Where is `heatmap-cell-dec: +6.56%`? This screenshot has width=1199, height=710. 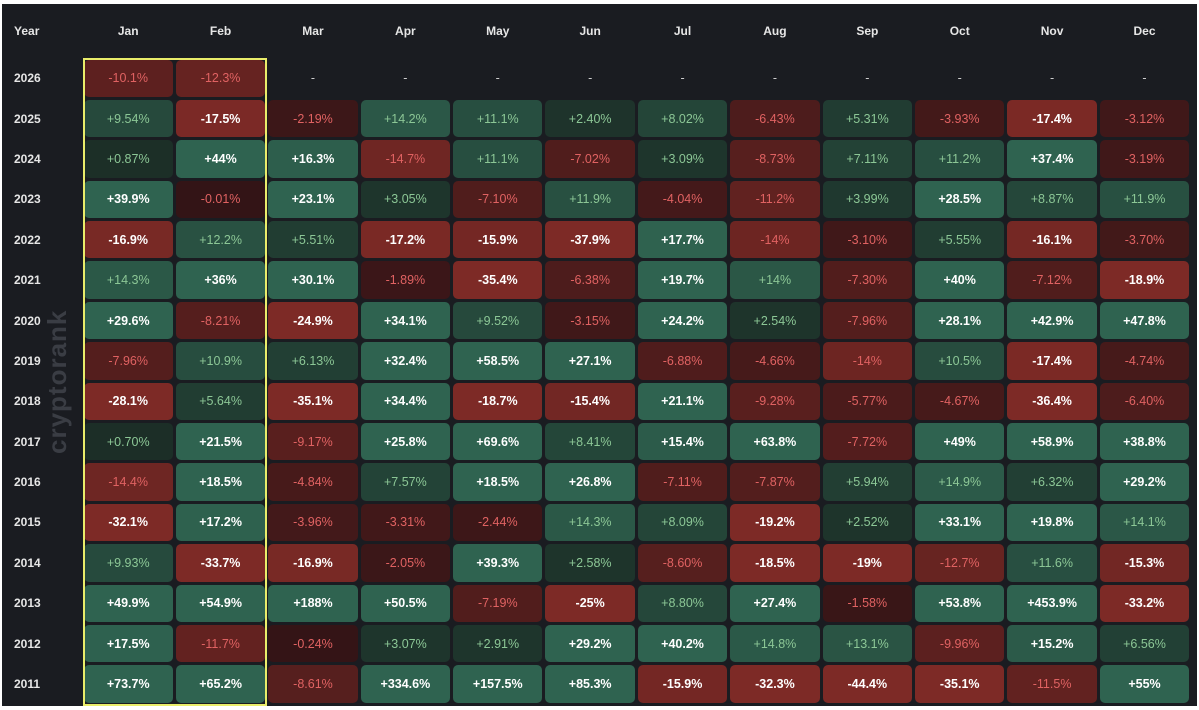 heatmap-cell-dec: +6.56% is located at coordinates (1144, 643).